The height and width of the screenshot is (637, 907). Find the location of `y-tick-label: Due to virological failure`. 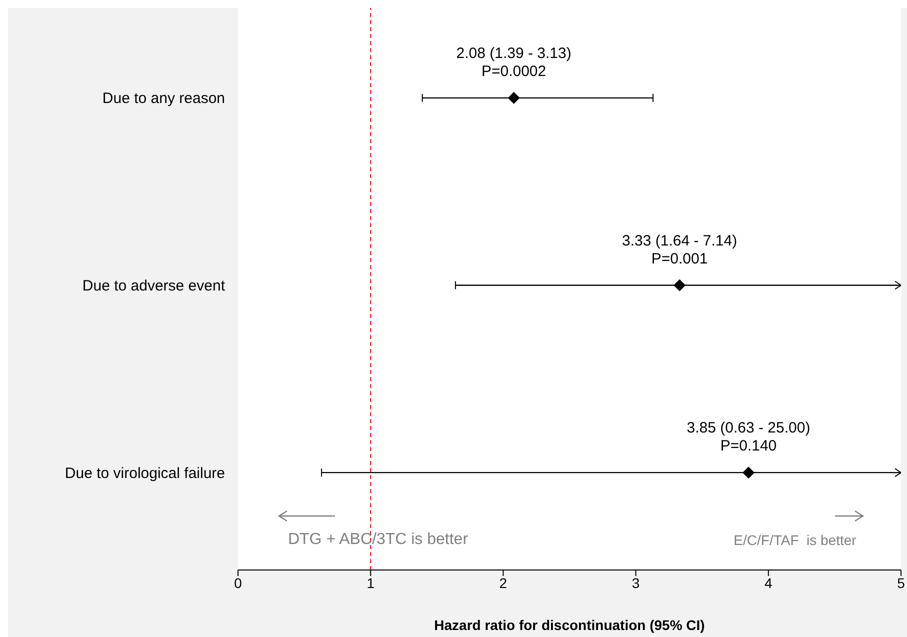

y-tick-label: Due to virological failure is located at coordinates (144, 473).